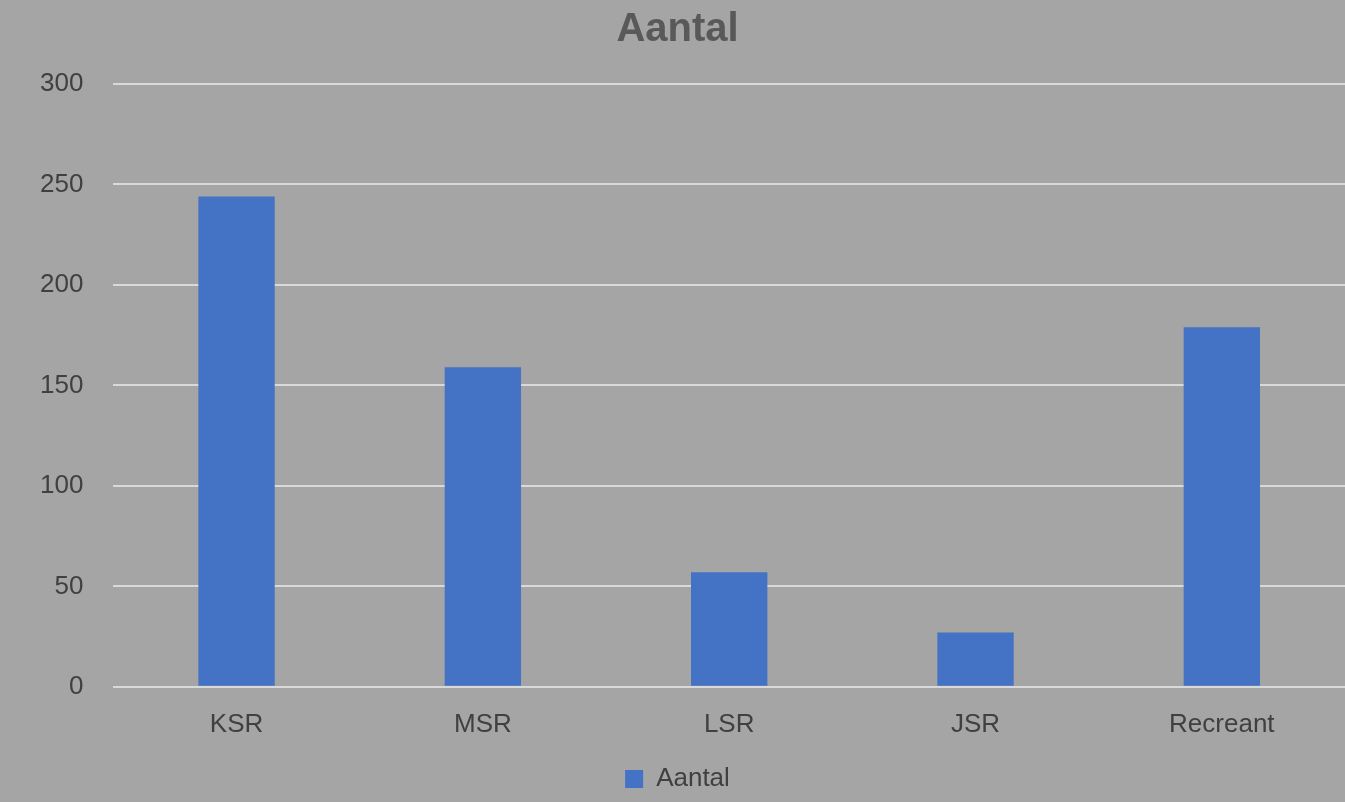 The image size is (1345, 802). What do you see at coordinates (61, 283) in the screenshot?
I see `y-tick-label: 200` at bounding box center [61, 283].